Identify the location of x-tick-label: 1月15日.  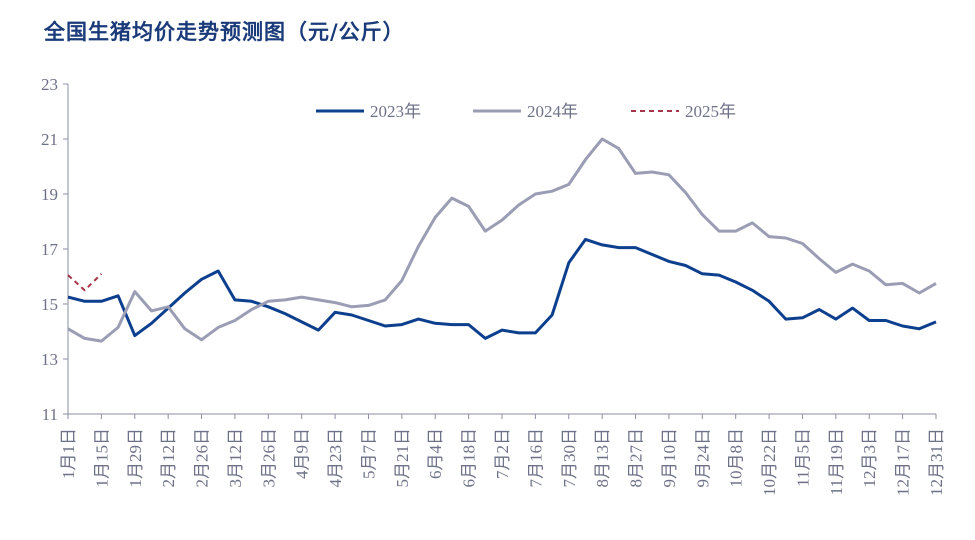
(101, 458).